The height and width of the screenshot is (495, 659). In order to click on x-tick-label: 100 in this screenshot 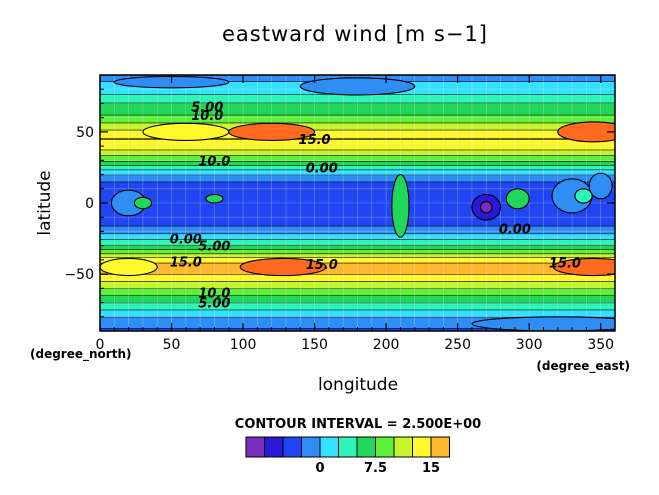, I will do `click(243, 345)`.